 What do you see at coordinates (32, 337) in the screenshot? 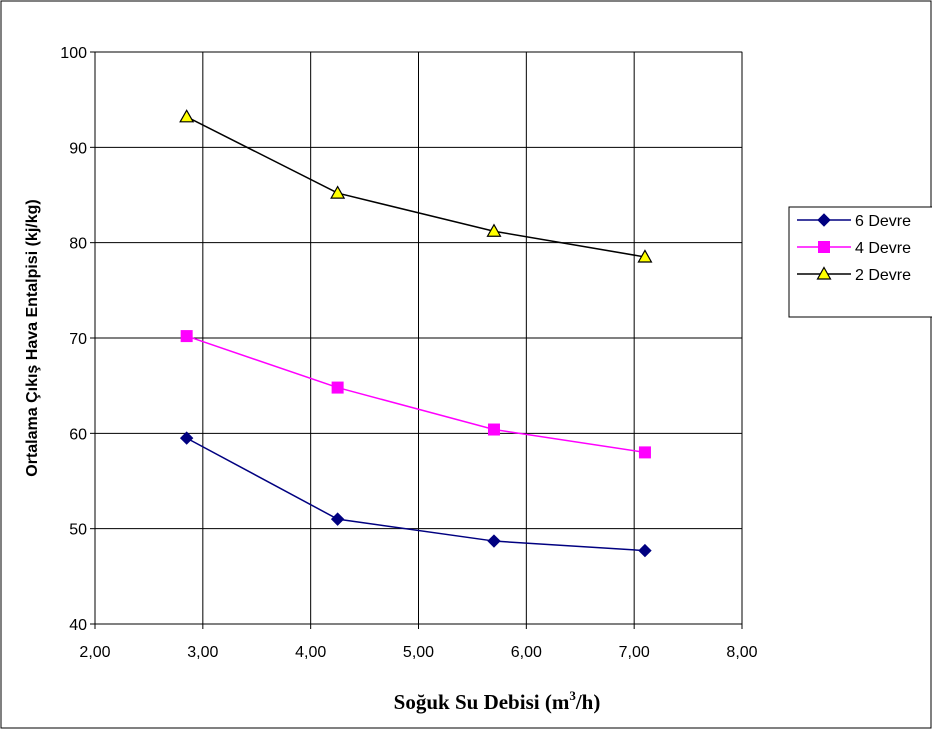
I see `y-axis-label: Ortalama Çıkış Hava Entalpisi (kj/kg)` at bounding box center [32, 337].